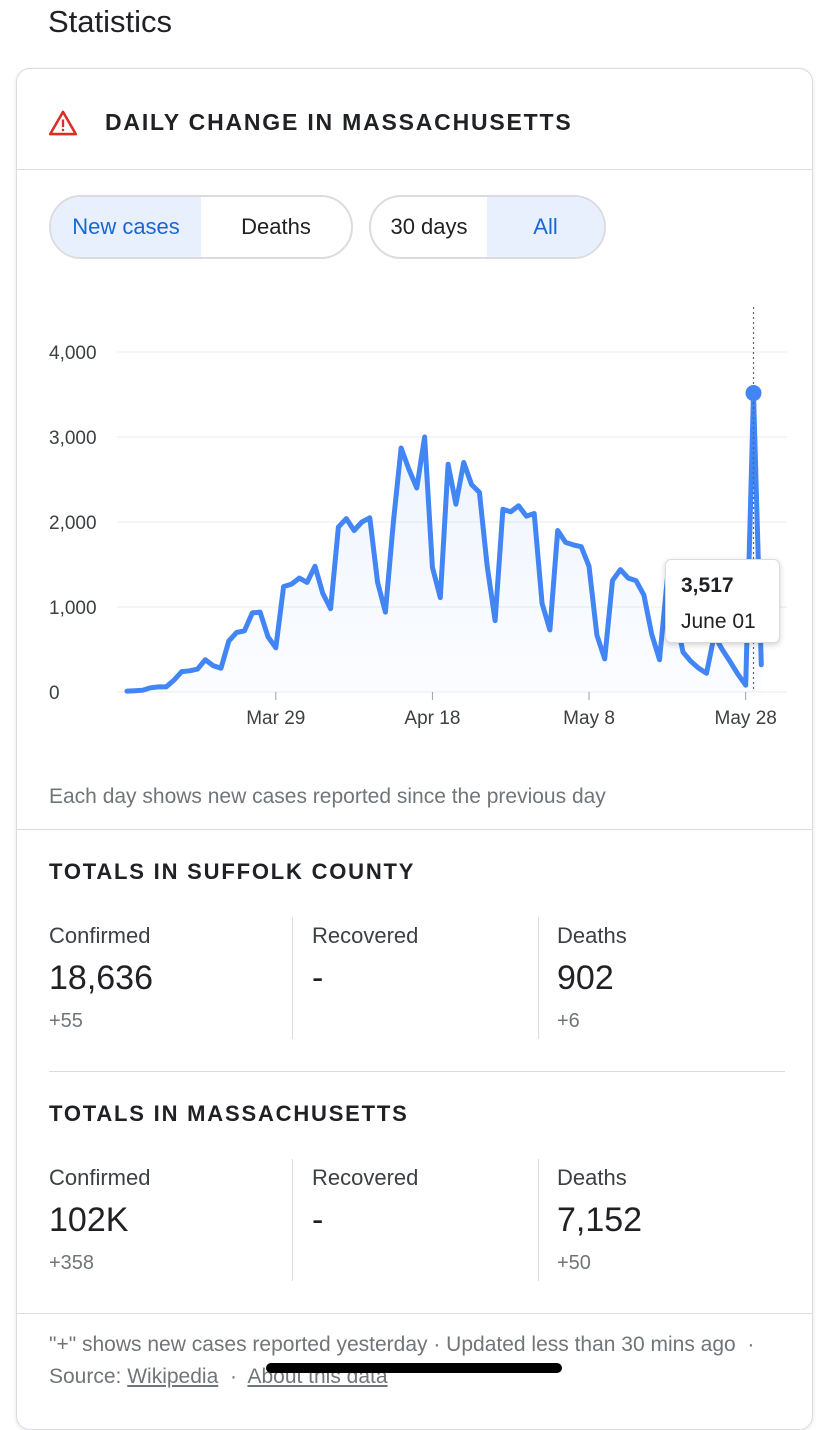 The height and width of the screenshot is (1430, 828). I want to click on suffolk-recovered: Recovered -, so click(365, 960).